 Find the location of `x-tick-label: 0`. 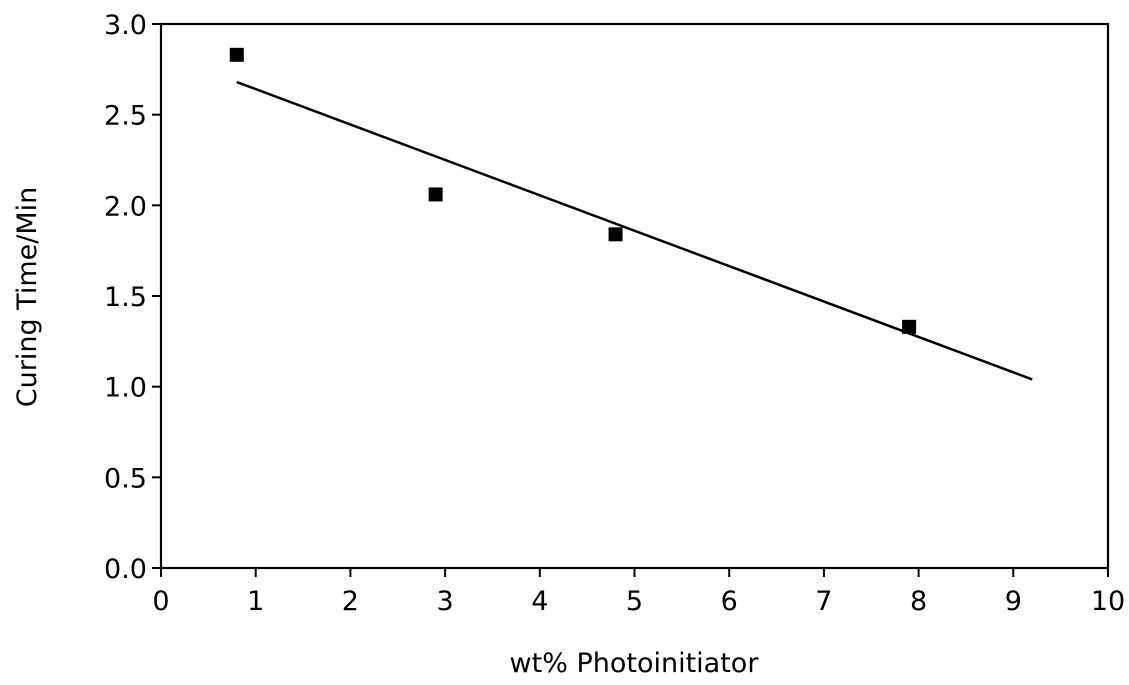

x-tick-label: 0 is located at coordinates (160, 601).